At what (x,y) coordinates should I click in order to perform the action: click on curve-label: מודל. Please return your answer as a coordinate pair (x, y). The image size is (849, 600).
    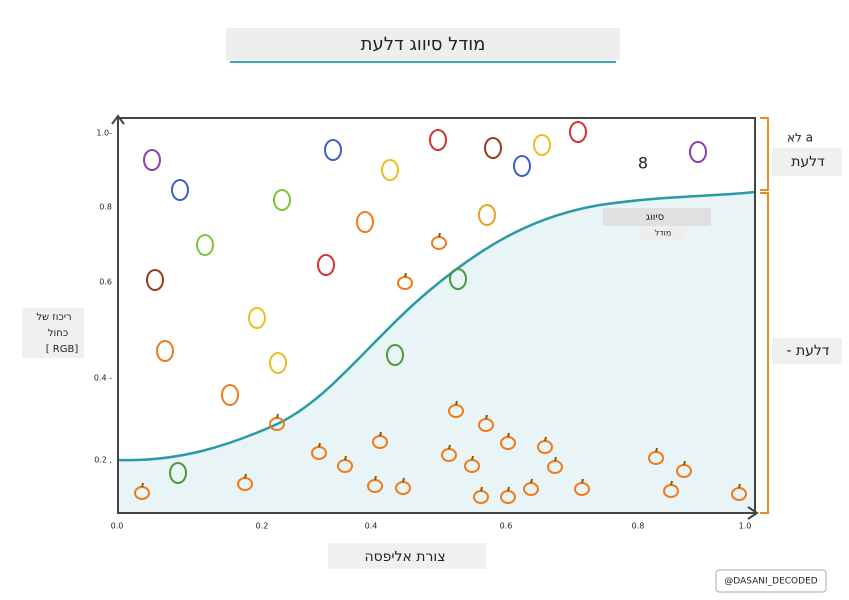
    Looking at the image, I should click on (663, 233).